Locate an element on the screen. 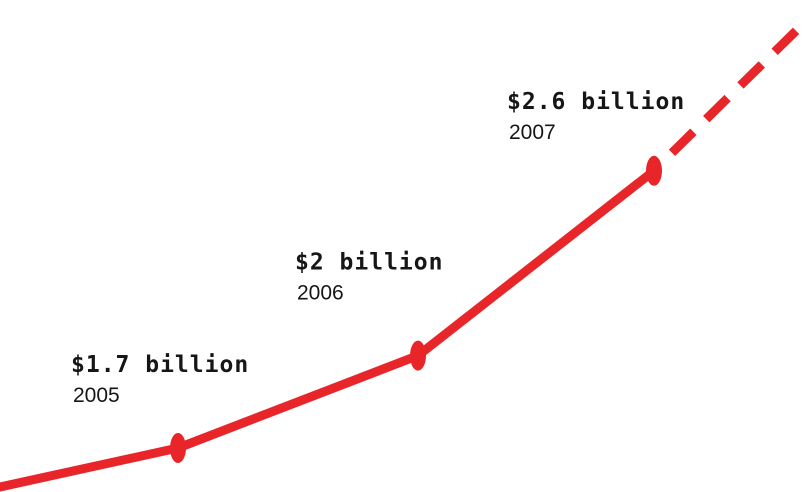 This screenshot has width=807, height=492. year-label-2007: 2007 is located at coordinates (532, 132).